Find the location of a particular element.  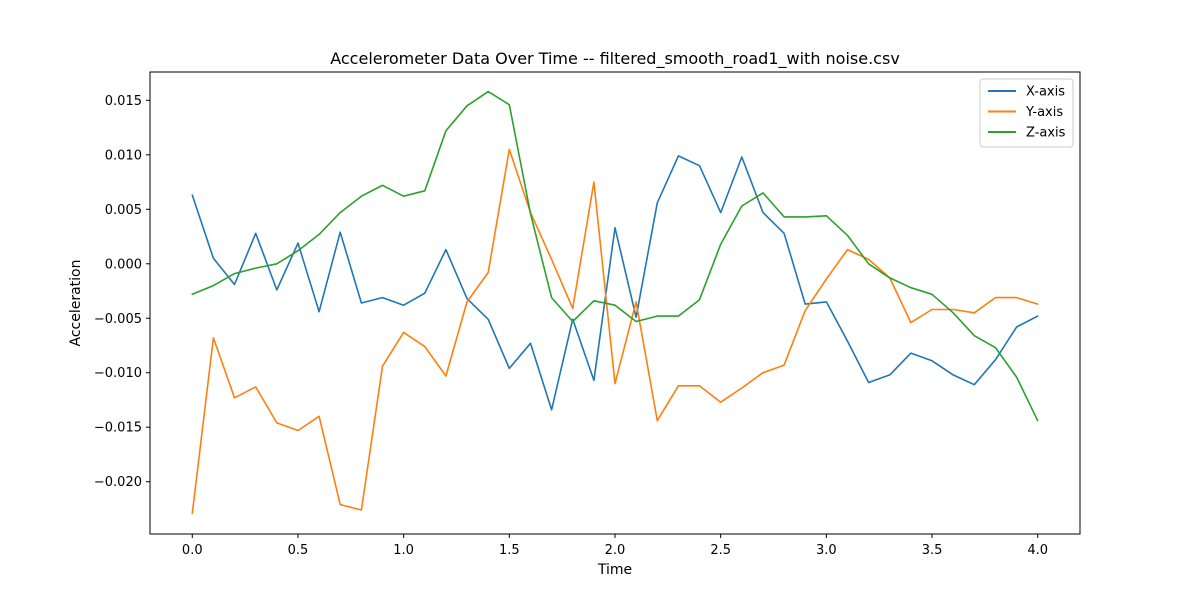

y-tick-label: 0.005 is located at coordinates (123, 210).